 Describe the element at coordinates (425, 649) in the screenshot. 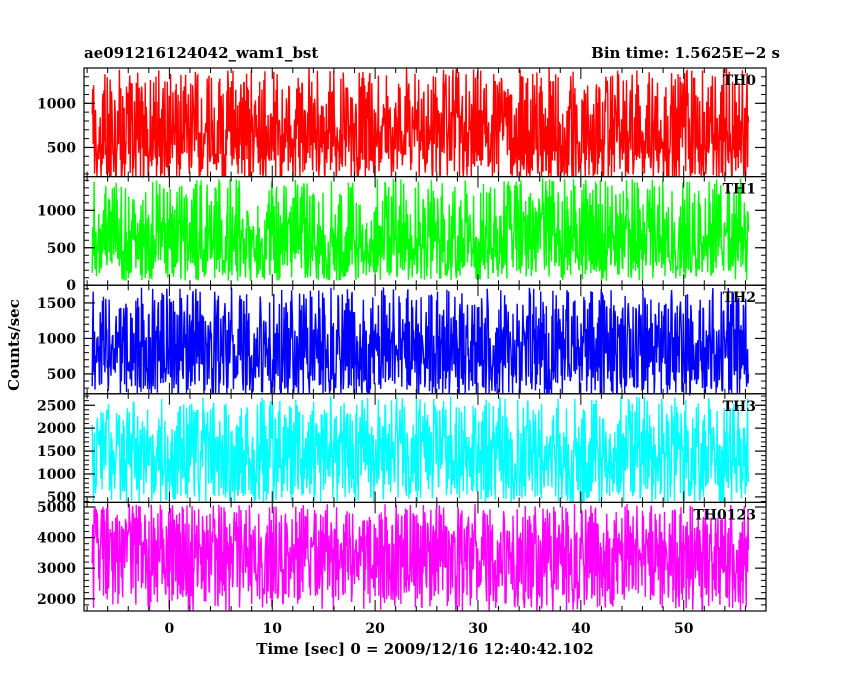

I see `x-axis-label: Time [sec] 0 = 2009/12/16 12:40:42.102` at that location.